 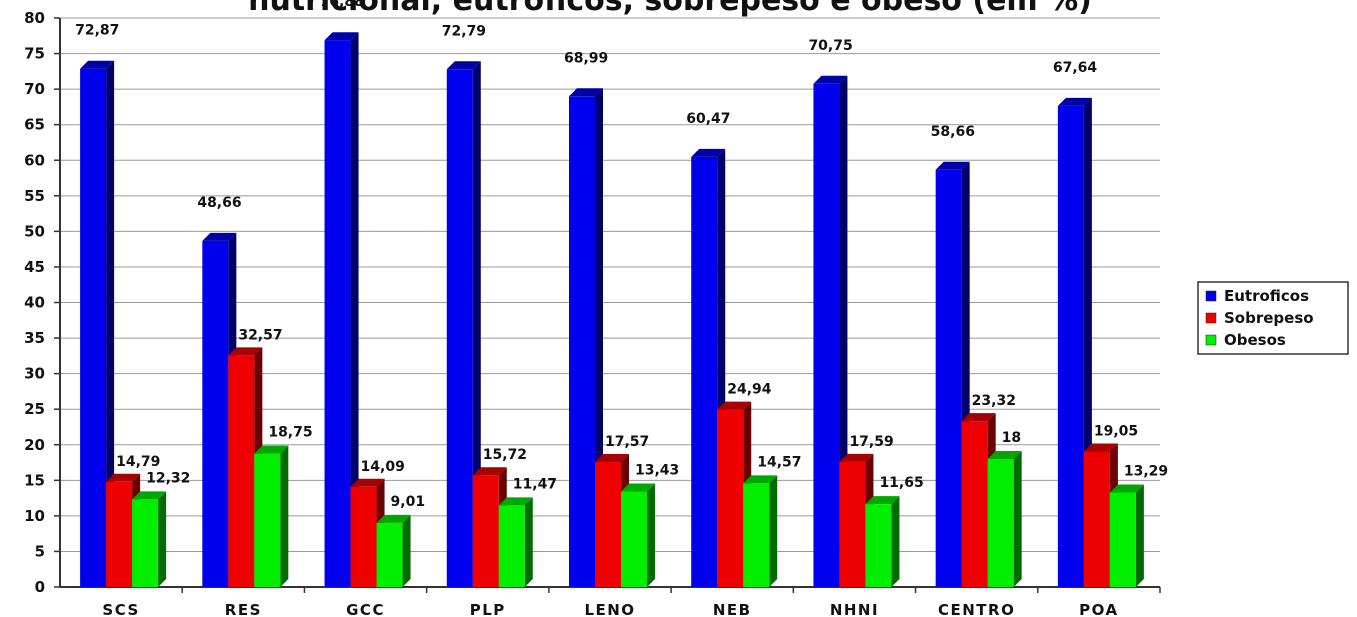 I want to click on y-tick-label: 30, so click(x=34, y=374).